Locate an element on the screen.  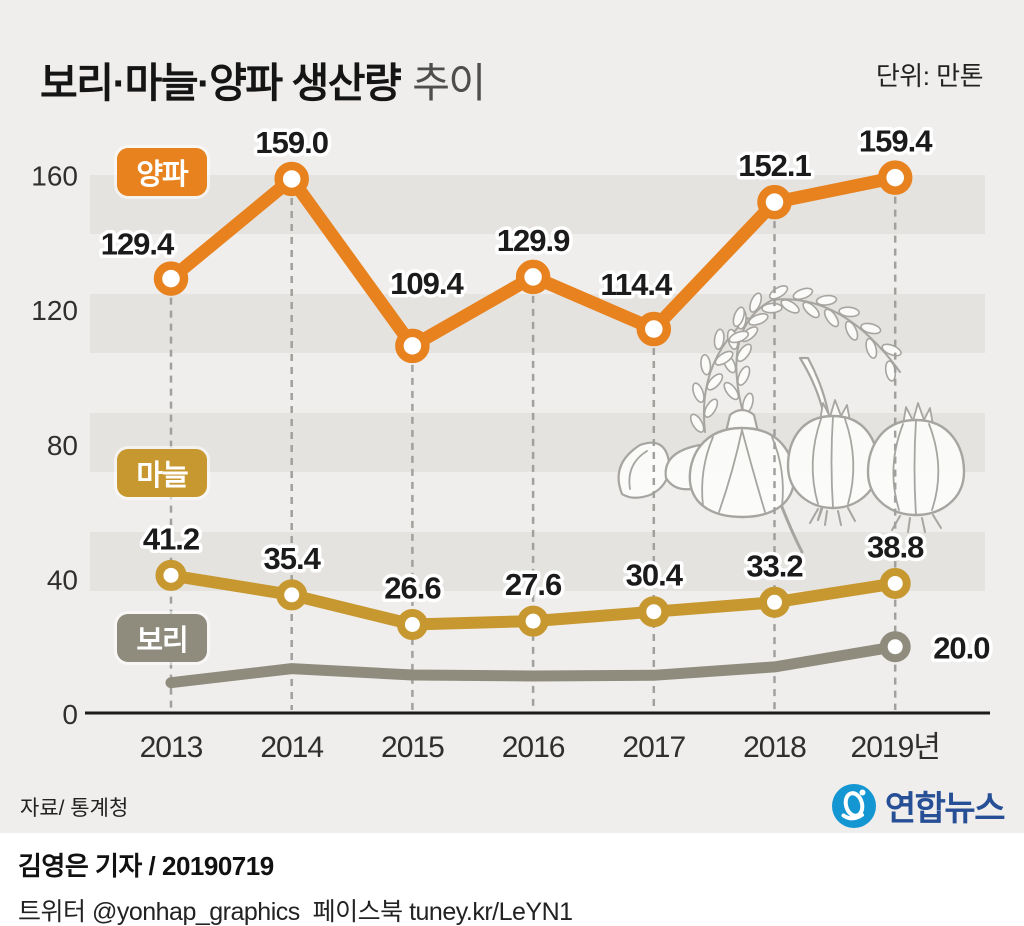
page-title: 보리·마늘·양파 생산량 추이 is located at coordinates (263, 79).